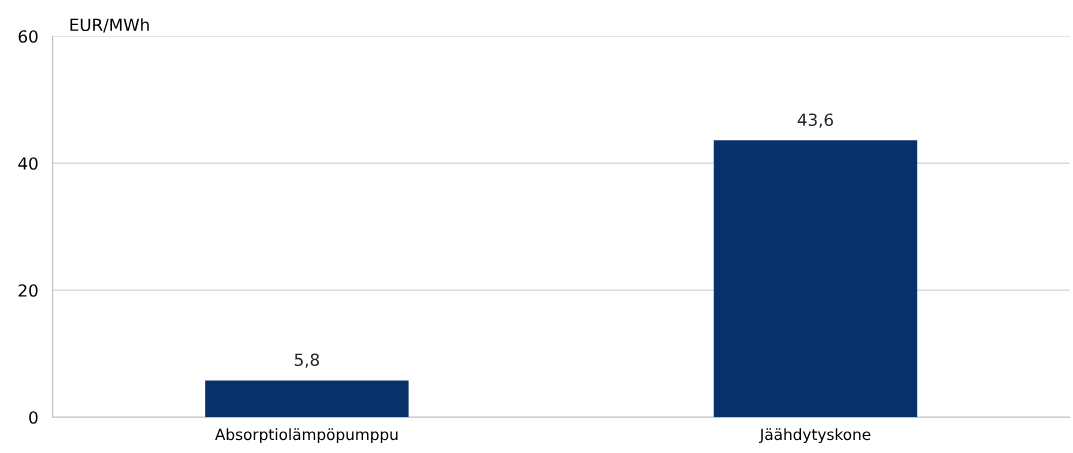 The image size is (1073, 453). What do you see at coordinates (815, 436) in the screenshot?
I see `x-tick-label: Jäähdytyskone` at bounding box center [815, 436].